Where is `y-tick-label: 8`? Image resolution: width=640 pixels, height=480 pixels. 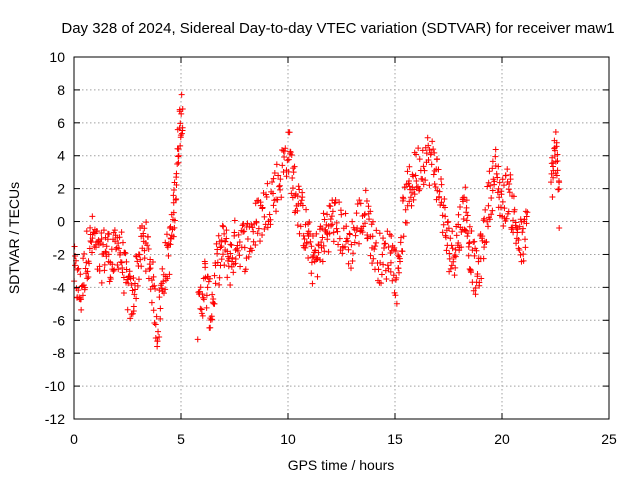
y-tick-label: 8 is located at coordinates (61, 90).